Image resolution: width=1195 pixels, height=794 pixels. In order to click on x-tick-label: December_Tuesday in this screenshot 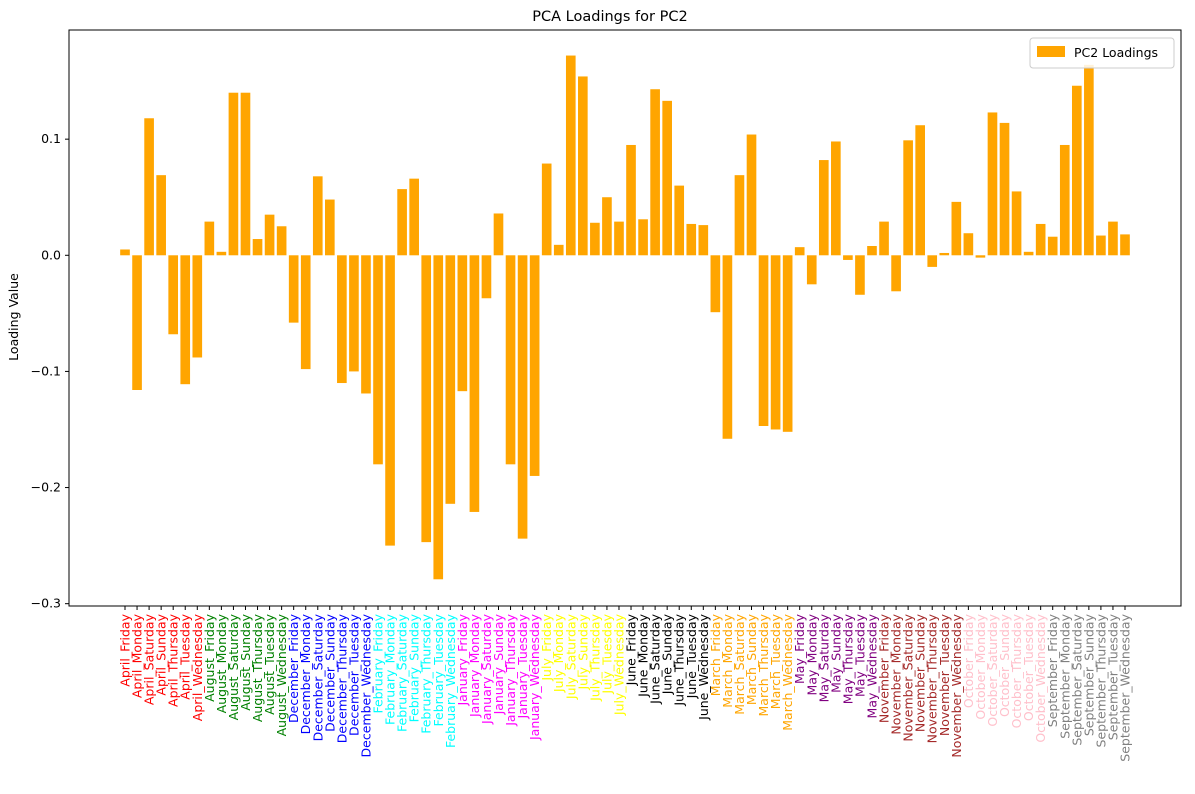, I will do `click(353, 674)`.